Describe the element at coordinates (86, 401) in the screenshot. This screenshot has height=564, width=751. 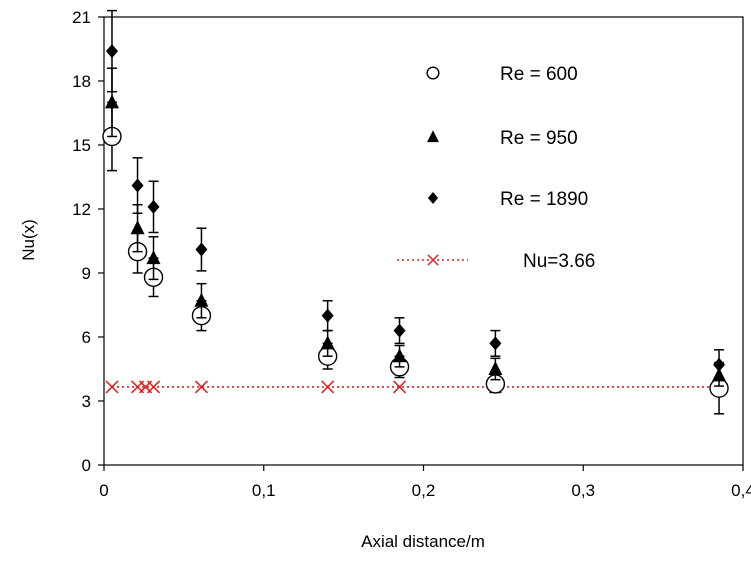
I see `y-tick-label: 3` at that location.